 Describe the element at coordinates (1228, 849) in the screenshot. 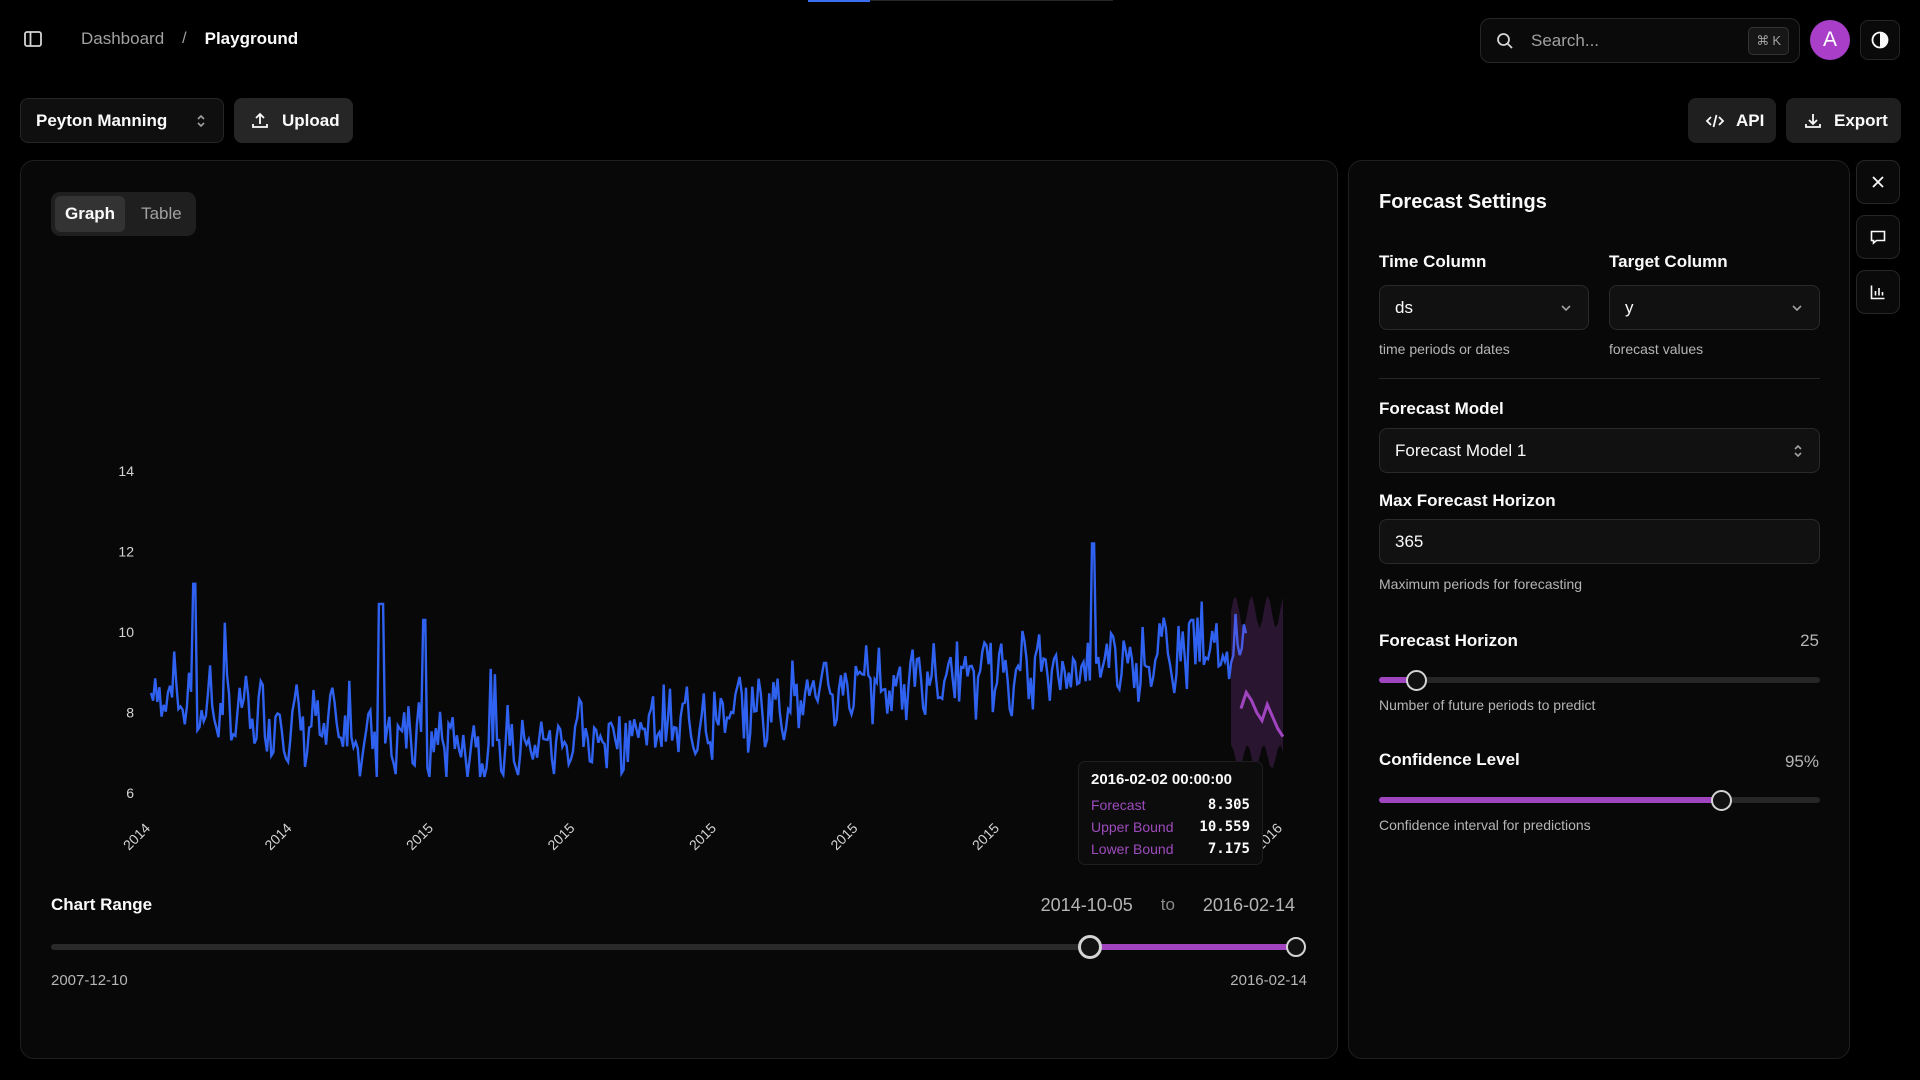

I see `tooltip-value: 7.175` at that location.